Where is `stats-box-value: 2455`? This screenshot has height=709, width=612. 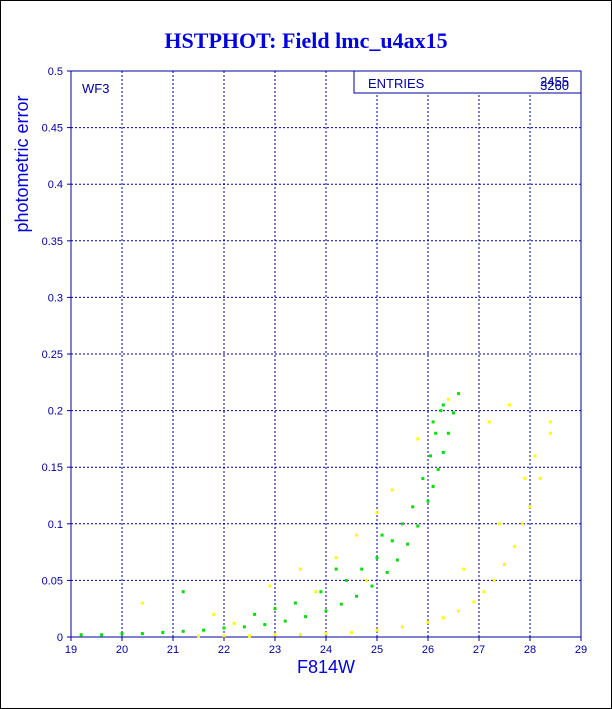
stats-box-value: 2455 is located at coordinates (554, 81).